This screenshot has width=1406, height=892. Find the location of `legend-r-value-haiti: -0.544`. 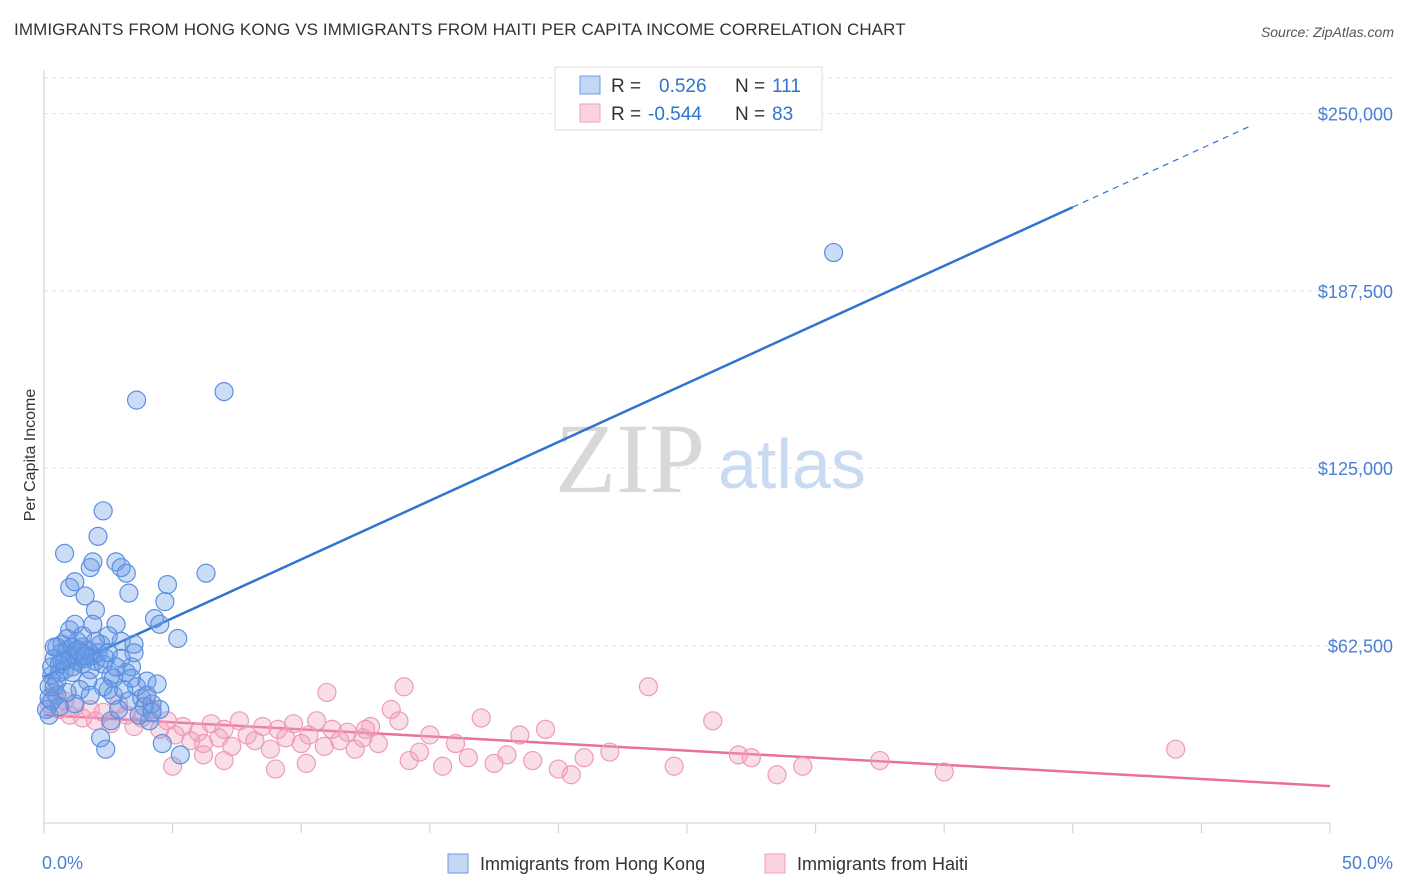

legend-r-value-haiti: -0.544 is located at coordinates (675, 114).